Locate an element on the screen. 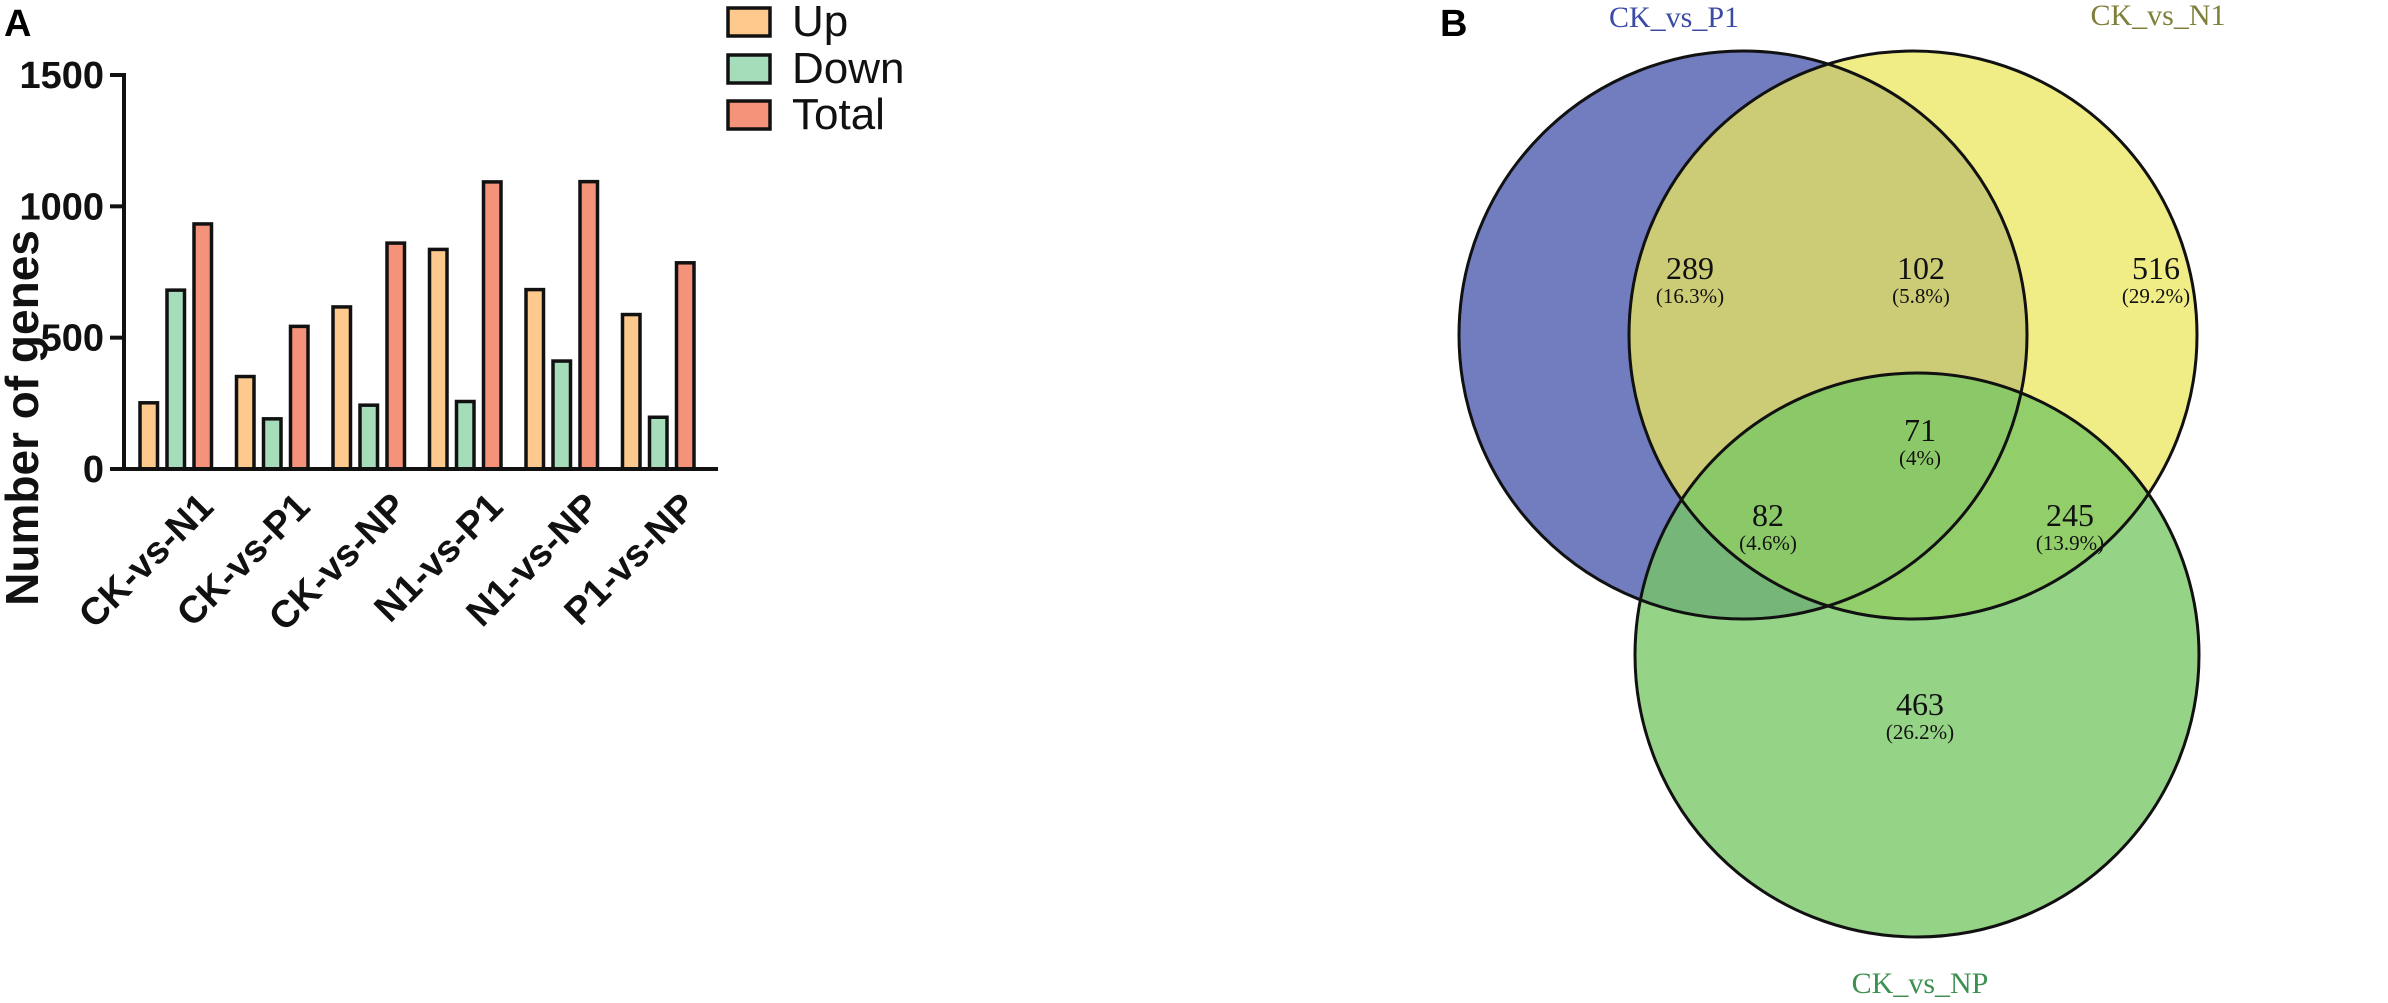 The image size is (2388, 1003). bar-down-ck-vs-np is located at coordinates (369, 437).